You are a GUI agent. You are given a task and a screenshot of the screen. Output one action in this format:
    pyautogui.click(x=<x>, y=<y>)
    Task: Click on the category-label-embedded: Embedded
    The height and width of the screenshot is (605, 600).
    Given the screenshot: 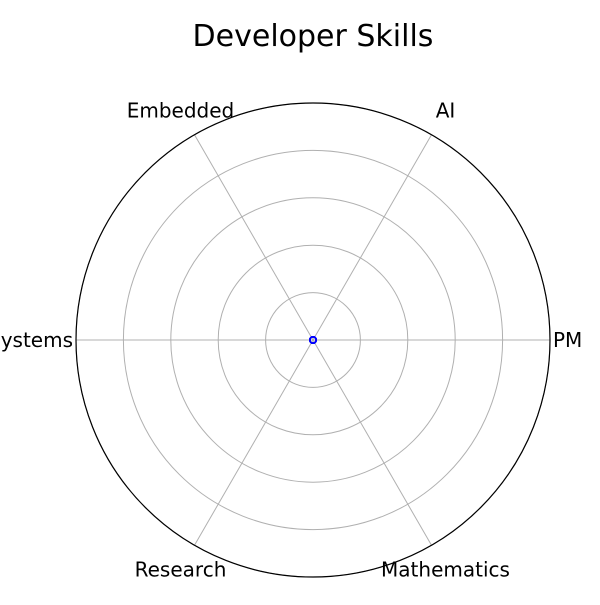 What is the action you would take?
    pyautogui.click(x=181, y=111)
    